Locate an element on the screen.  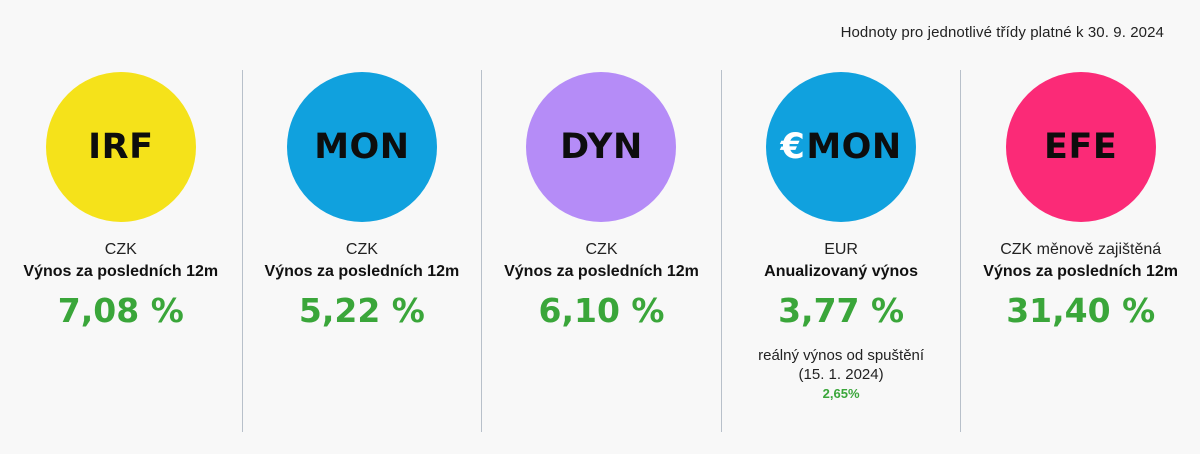
fund-badge: MON is located at coordinates (361, 147).